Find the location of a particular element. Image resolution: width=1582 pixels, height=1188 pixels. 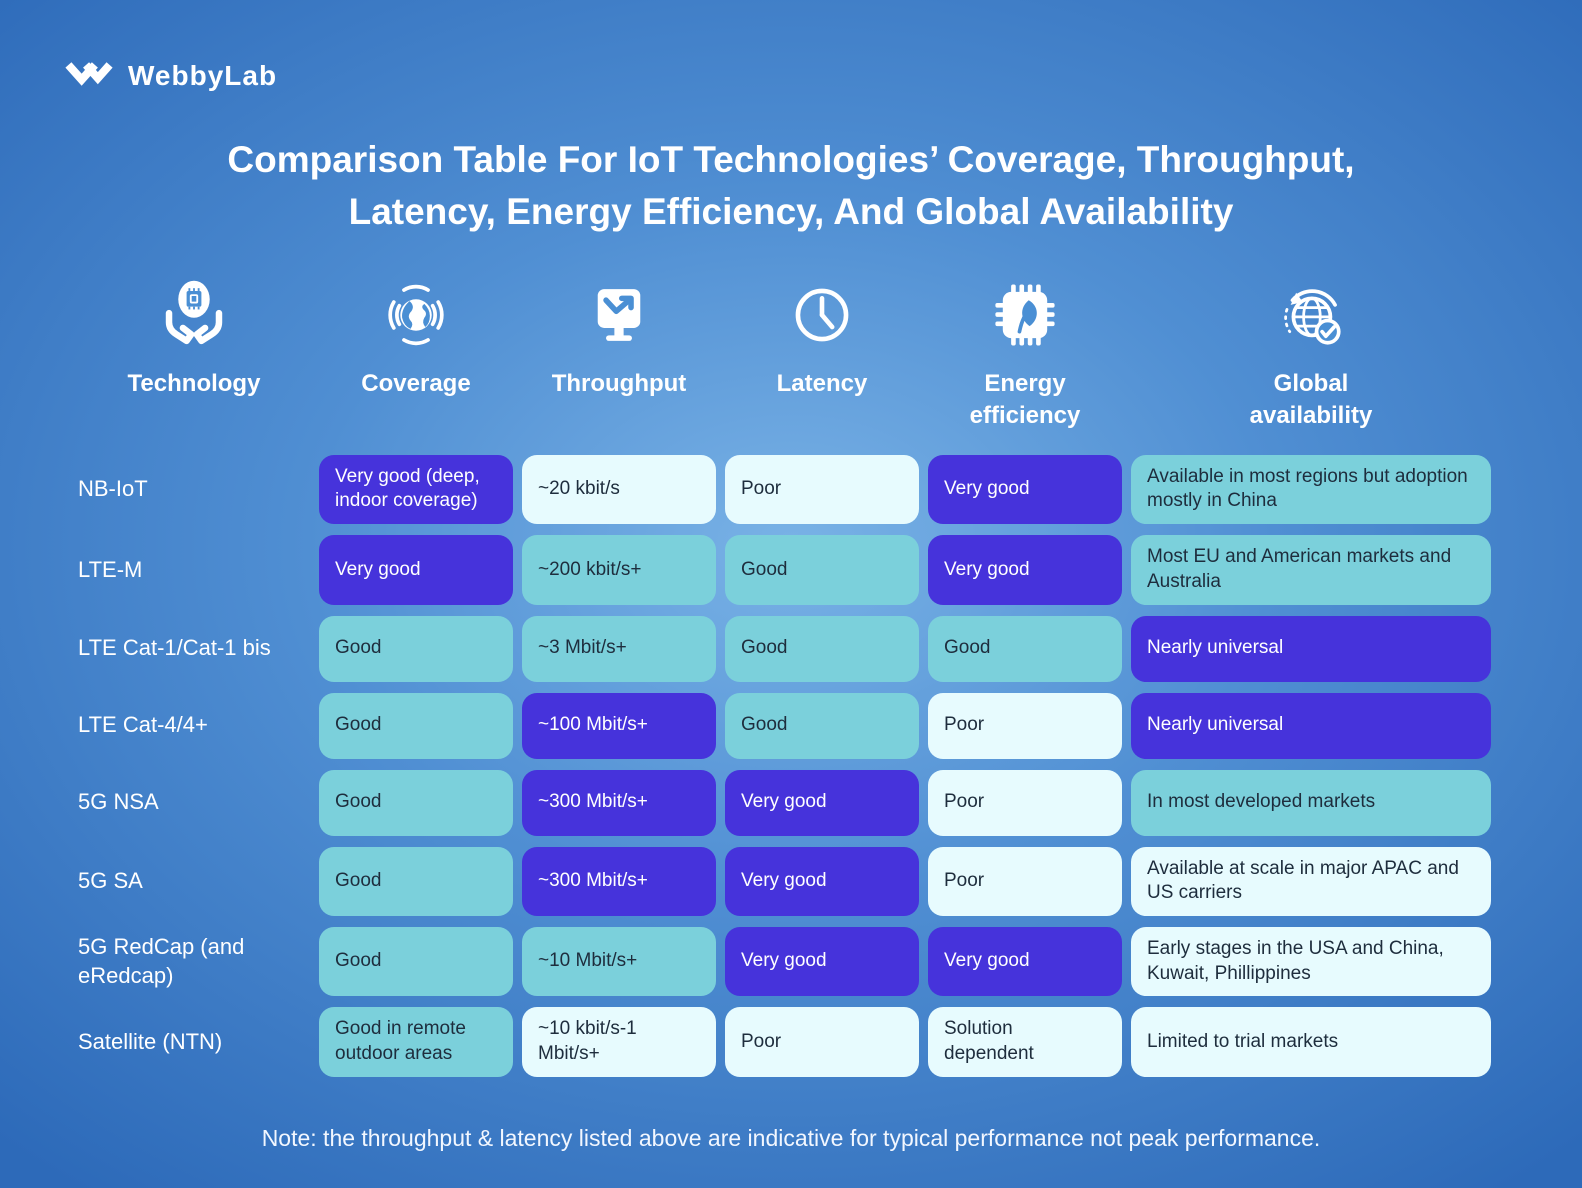

table-cell: ~20 kbit/s is located at coordinates (619, 489).